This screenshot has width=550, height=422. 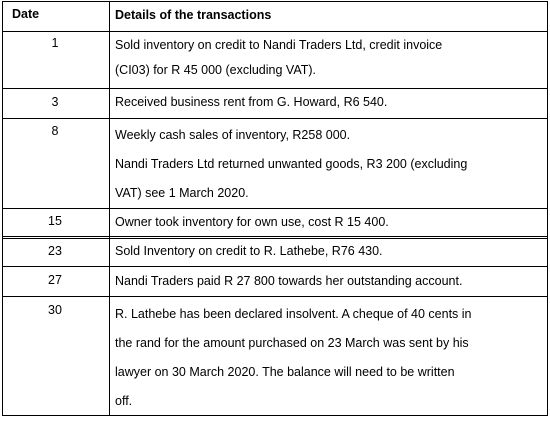 What do you see at coordinates (55, 251) in the screenshot?
I see `row-date: 23` at bounding box center [55, 251].